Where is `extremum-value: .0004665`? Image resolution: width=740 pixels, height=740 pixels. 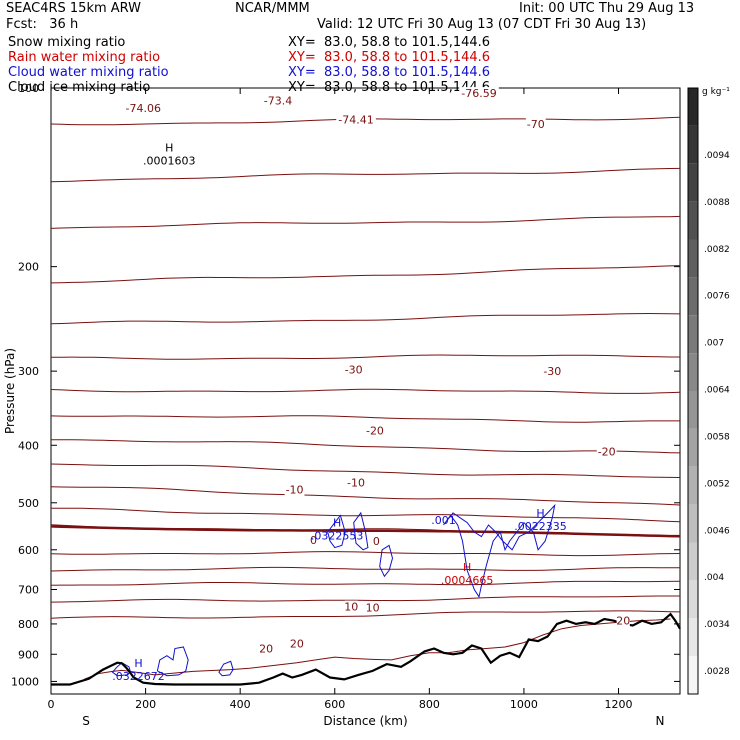
extremum-value: .0004665 is located at coordinates (467, 580).